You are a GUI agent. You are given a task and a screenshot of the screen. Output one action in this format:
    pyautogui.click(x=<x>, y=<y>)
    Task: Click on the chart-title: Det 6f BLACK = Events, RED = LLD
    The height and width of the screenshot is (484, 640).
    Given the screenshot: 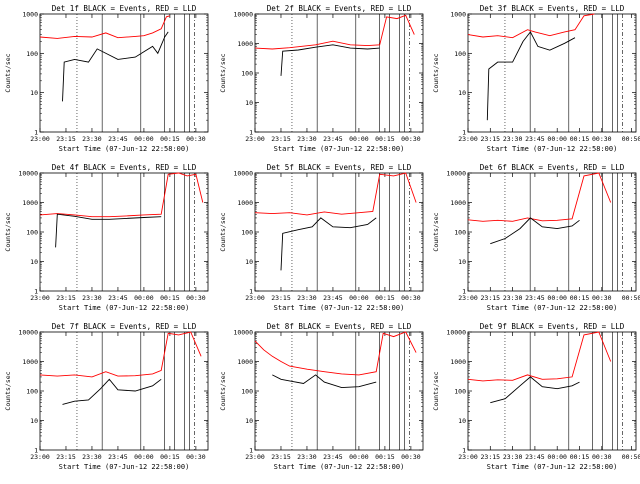 What is the action you would take?
    pyautogui.click(x=552, y=167)
    